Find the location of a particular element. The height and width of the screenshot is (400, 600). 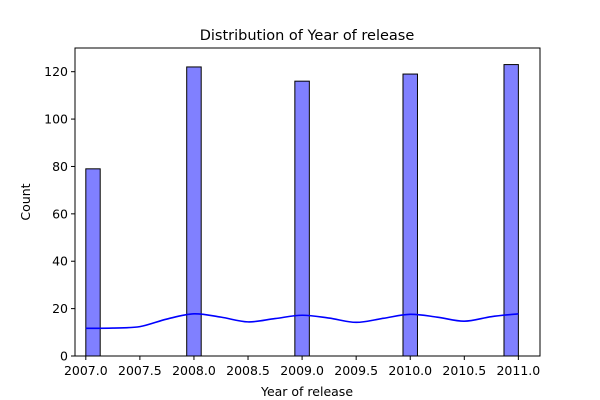

x-tick-label: 2011.0 is located at coordinates (518, 370).